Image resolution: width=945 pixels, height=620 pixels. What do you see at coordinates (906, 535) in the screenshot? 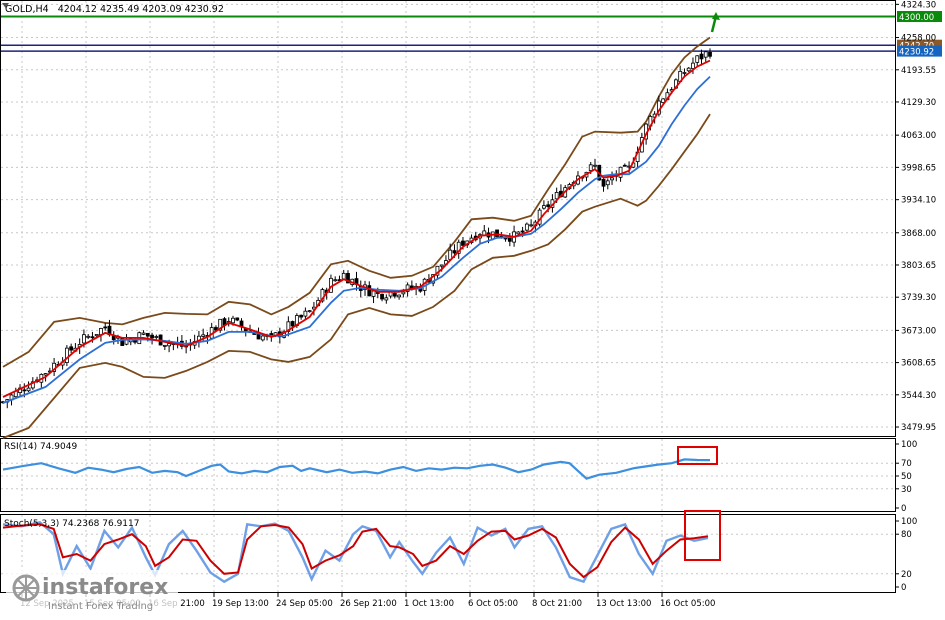
I see `stoch-tick-label: 80` at bounding box center [906, 535].